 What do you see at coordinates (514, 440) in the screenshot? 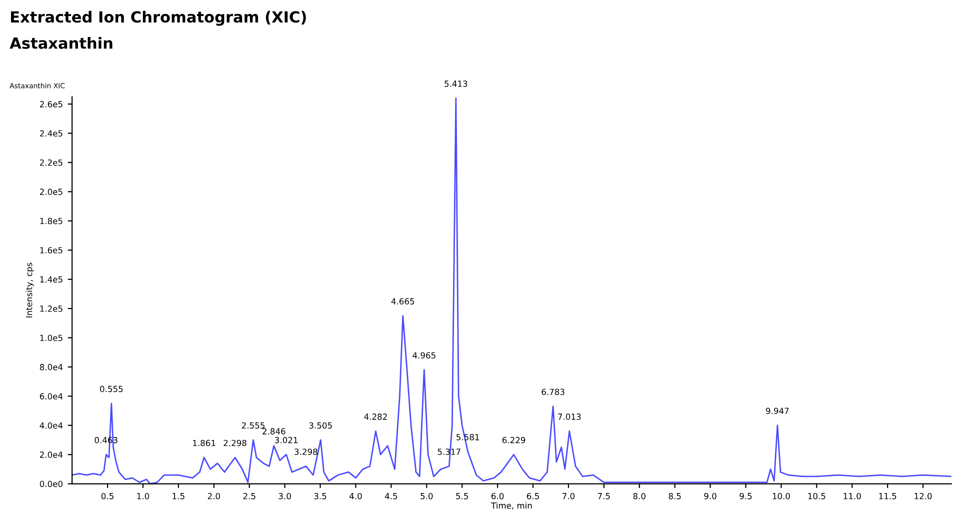
I see `annotation: 6.229` at bounding box center [514, 440].